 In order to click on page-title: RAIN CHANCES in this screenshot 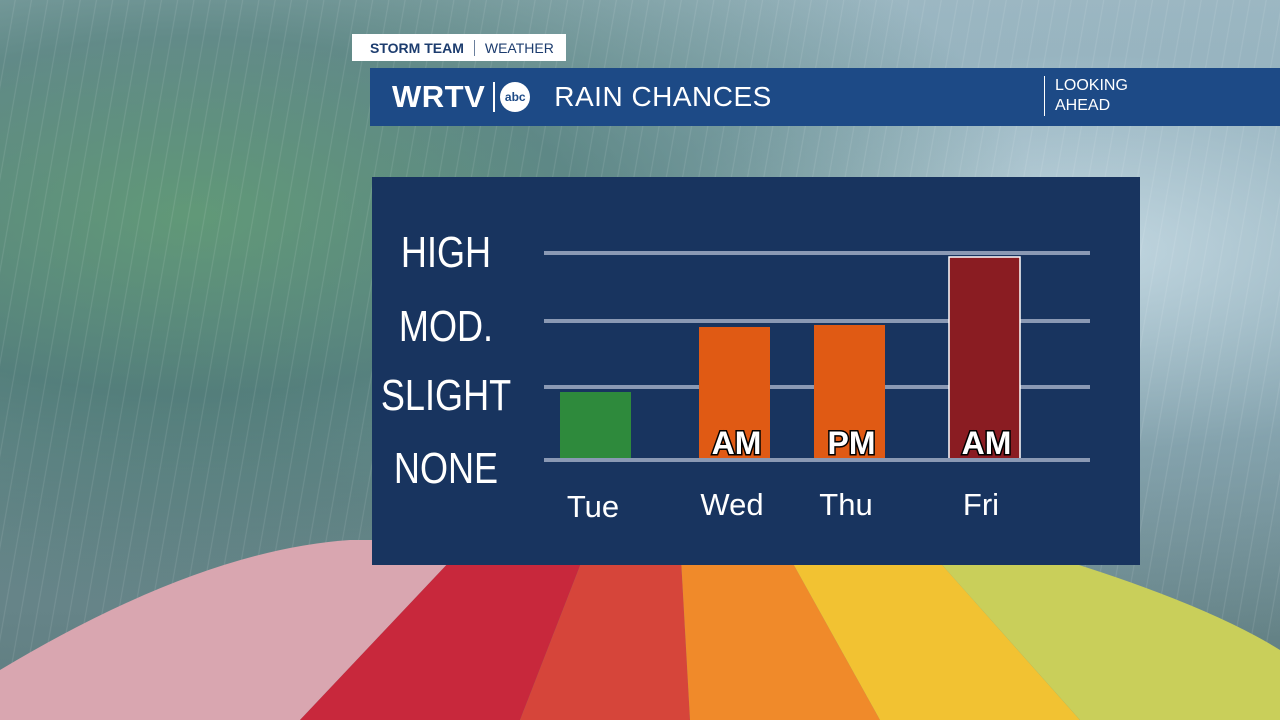, I will do `click(663, 96)`.